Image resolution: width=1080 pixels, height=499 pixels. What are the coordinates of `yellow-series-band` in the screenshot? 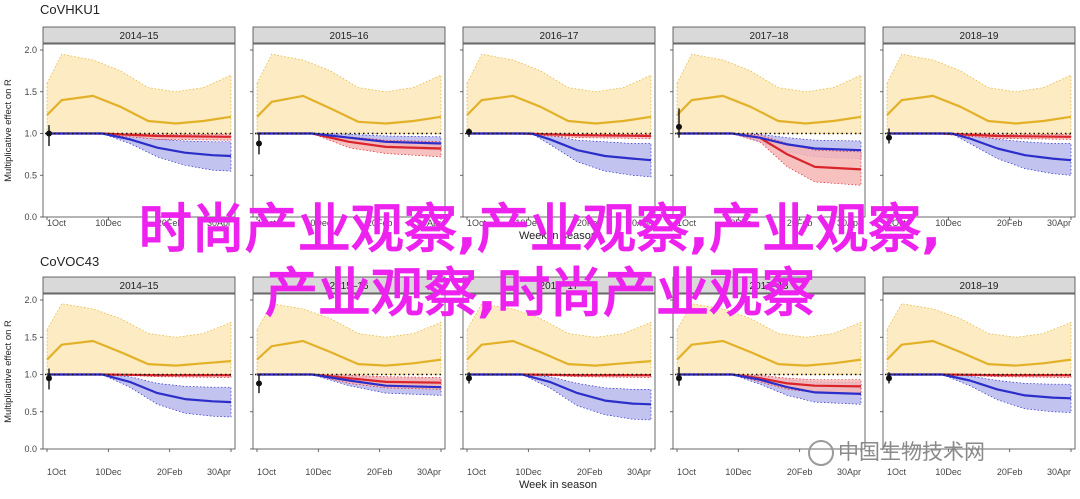 It's located at (139, 93).